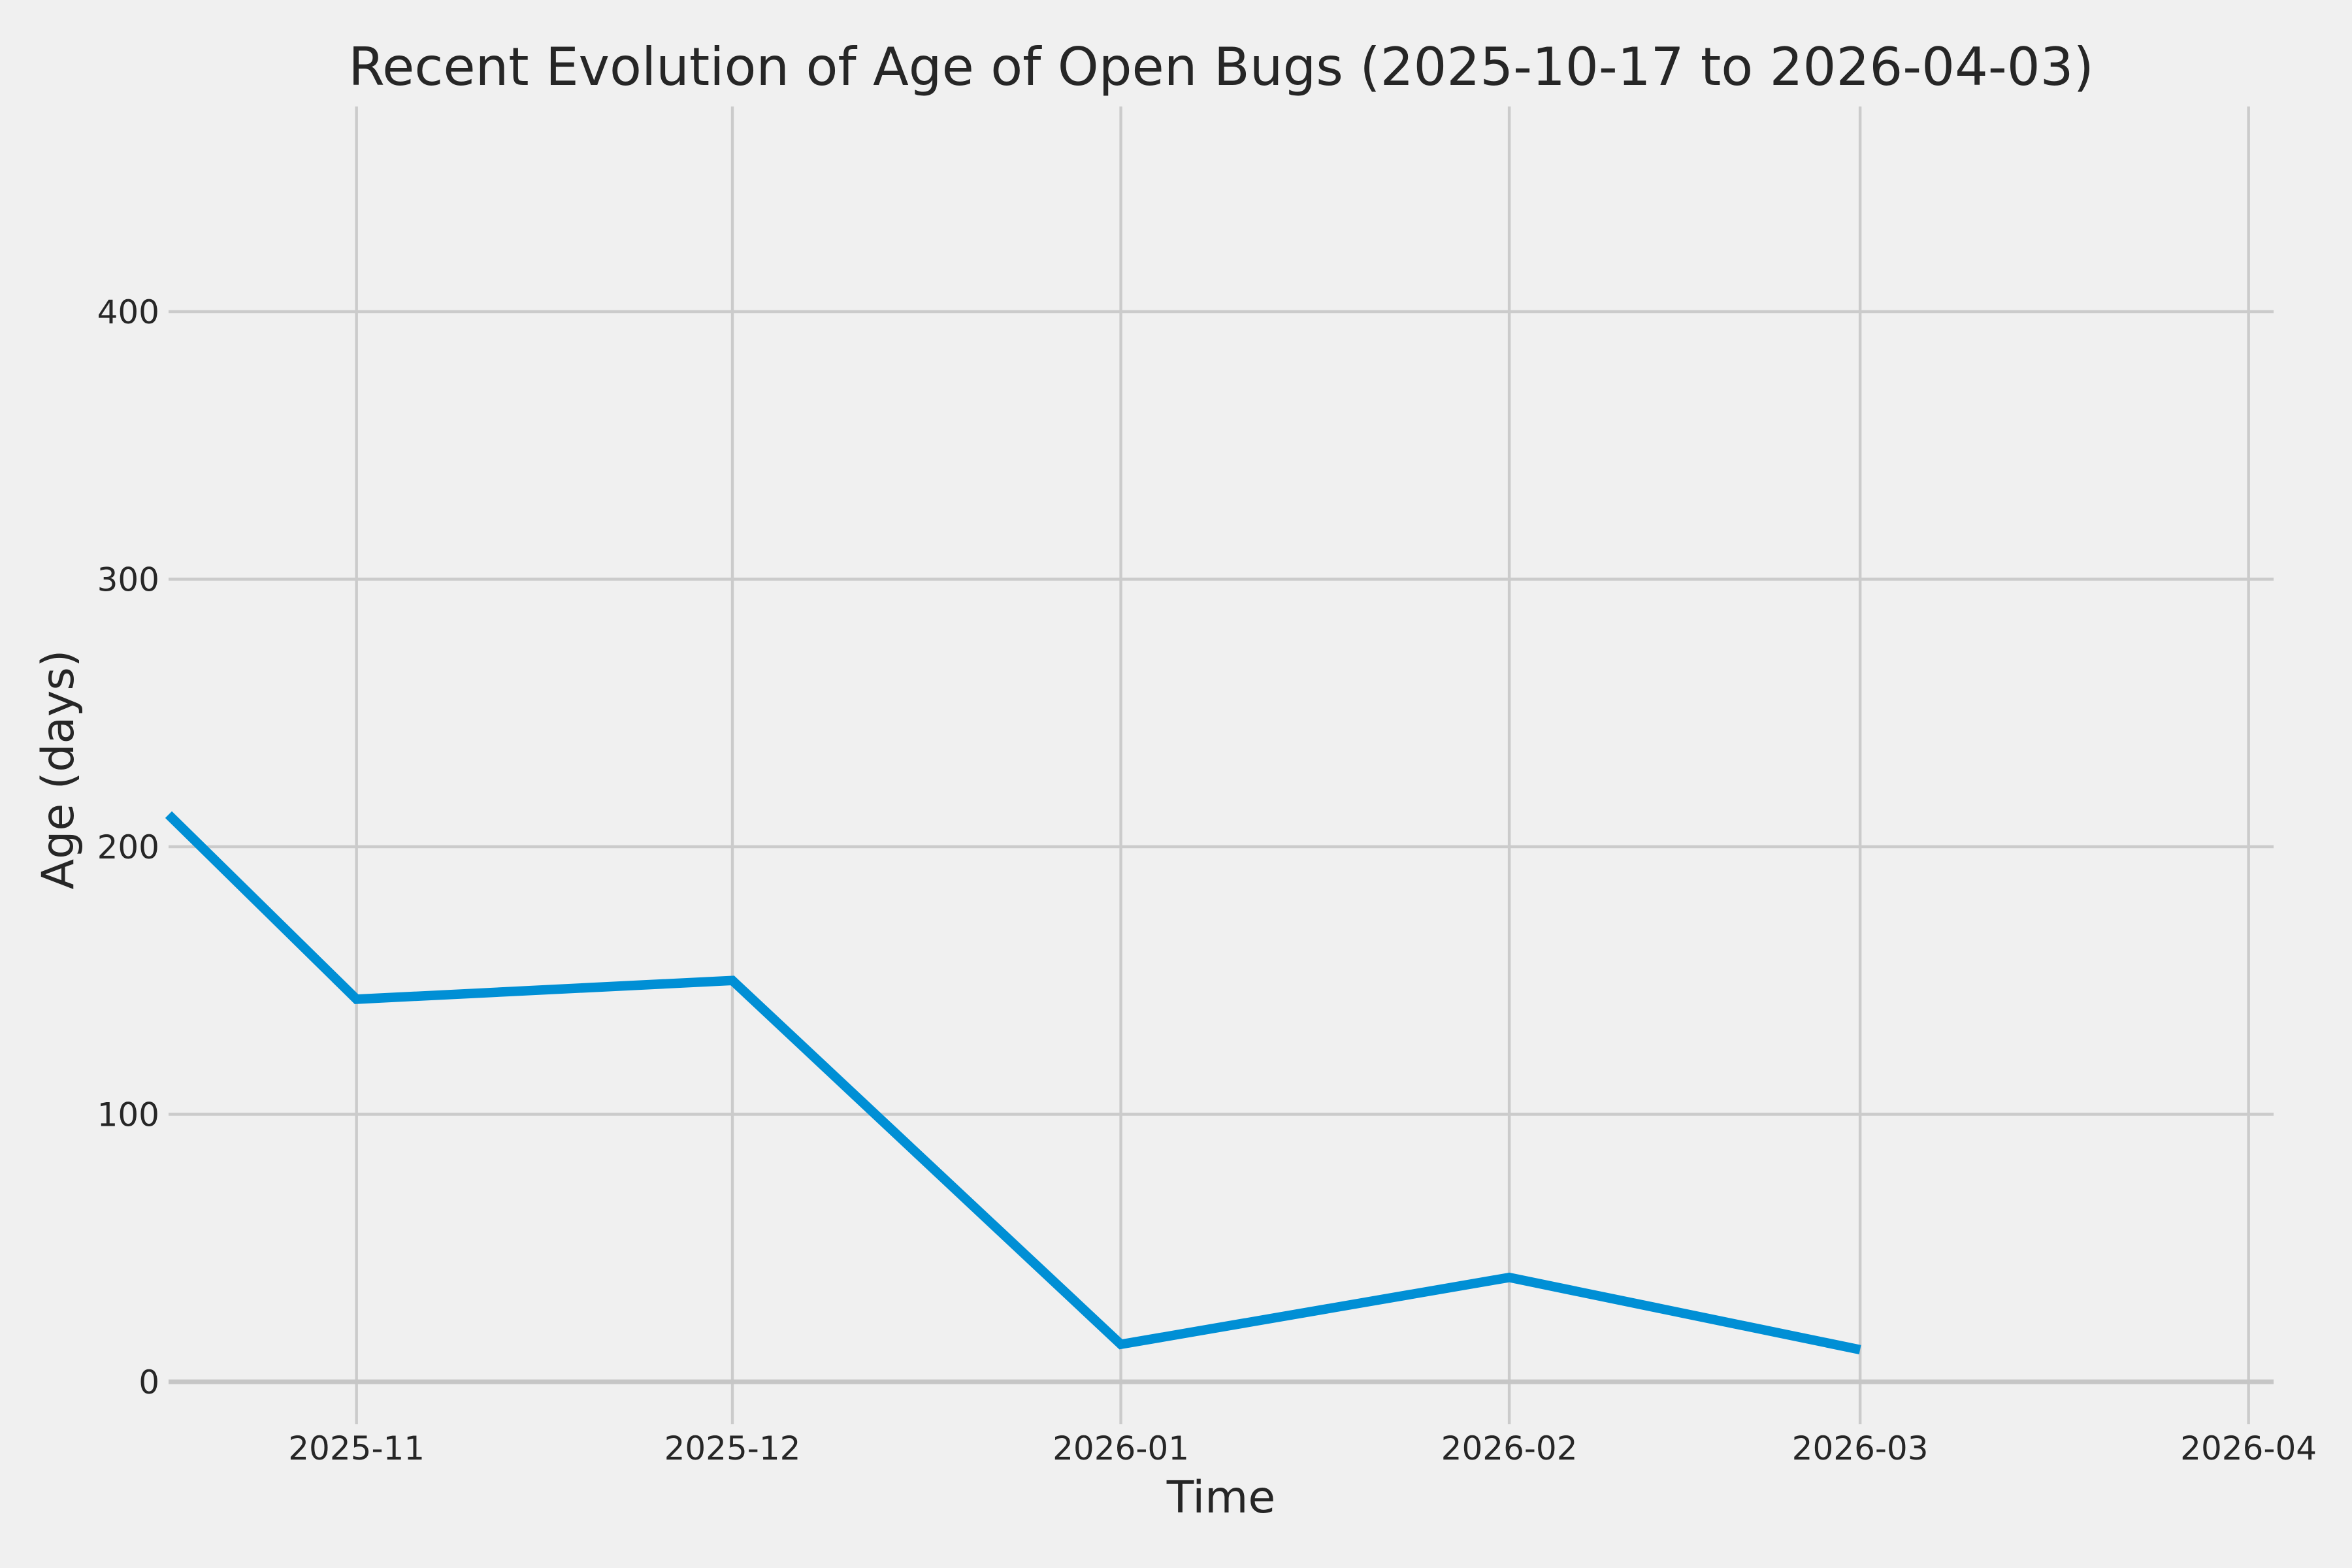 This screenshot has height=1568, width=2352. Describe the element at coordinates (1860, 1448) in the screenshot. I see `x-tick-label: 2026-03` at that location.